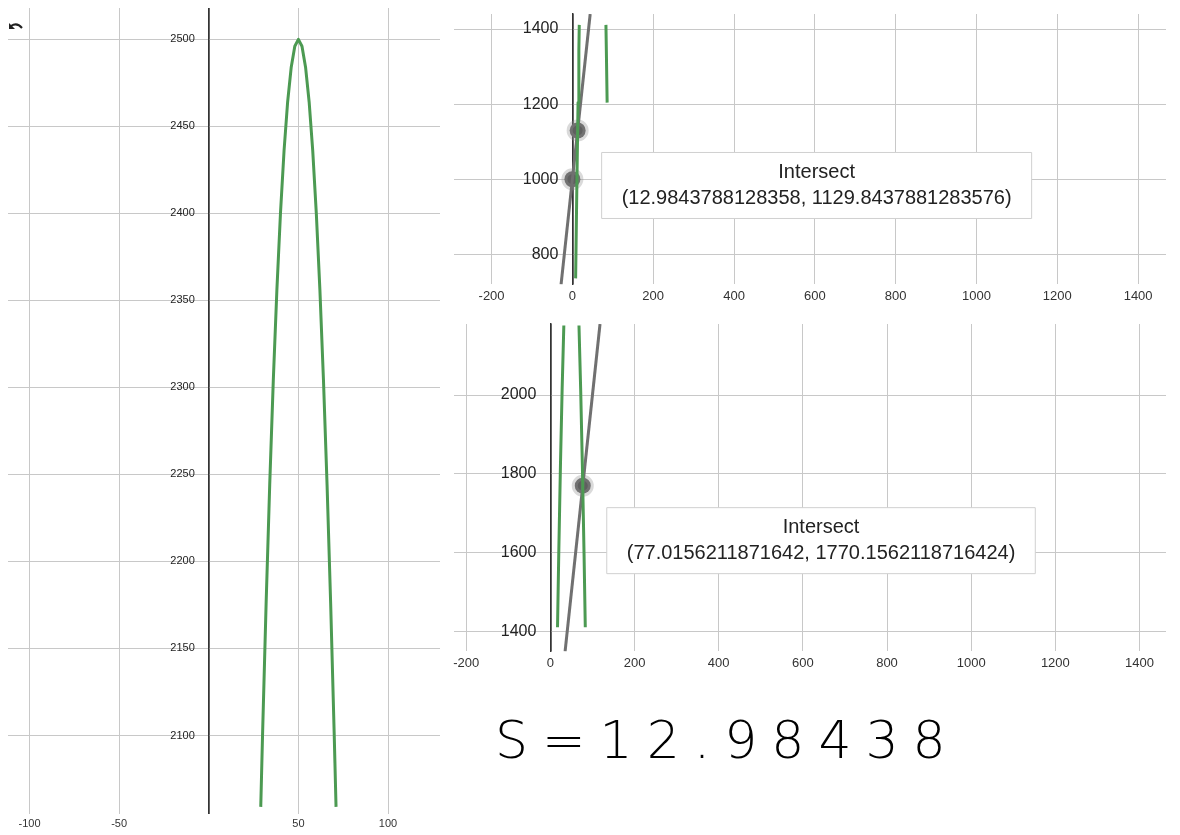 This screenshot has height=835, width=1180. Describe the element at coordinates (727, 740) in the screenshot. I see `text: S=12.98438` at that location.